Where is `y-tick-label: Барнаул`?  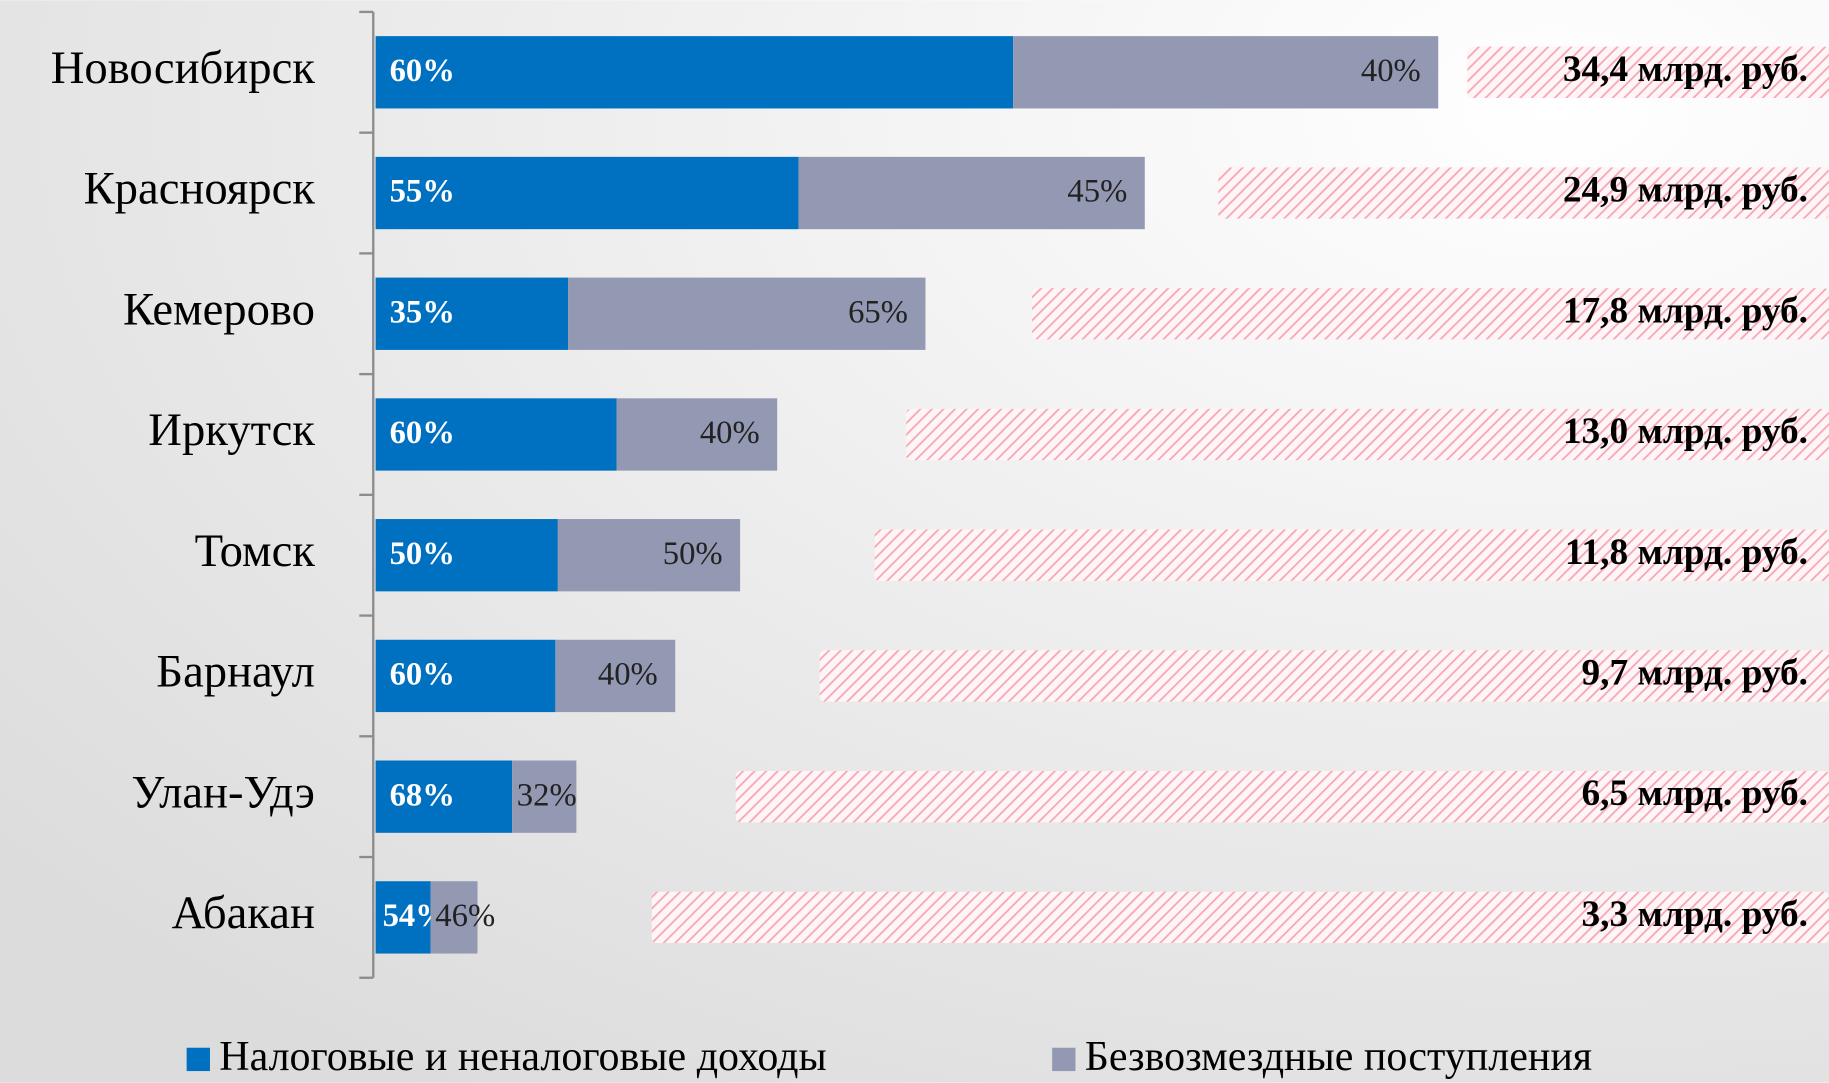
y-tick-label: Барнаул is located at coordinates (235, 672).